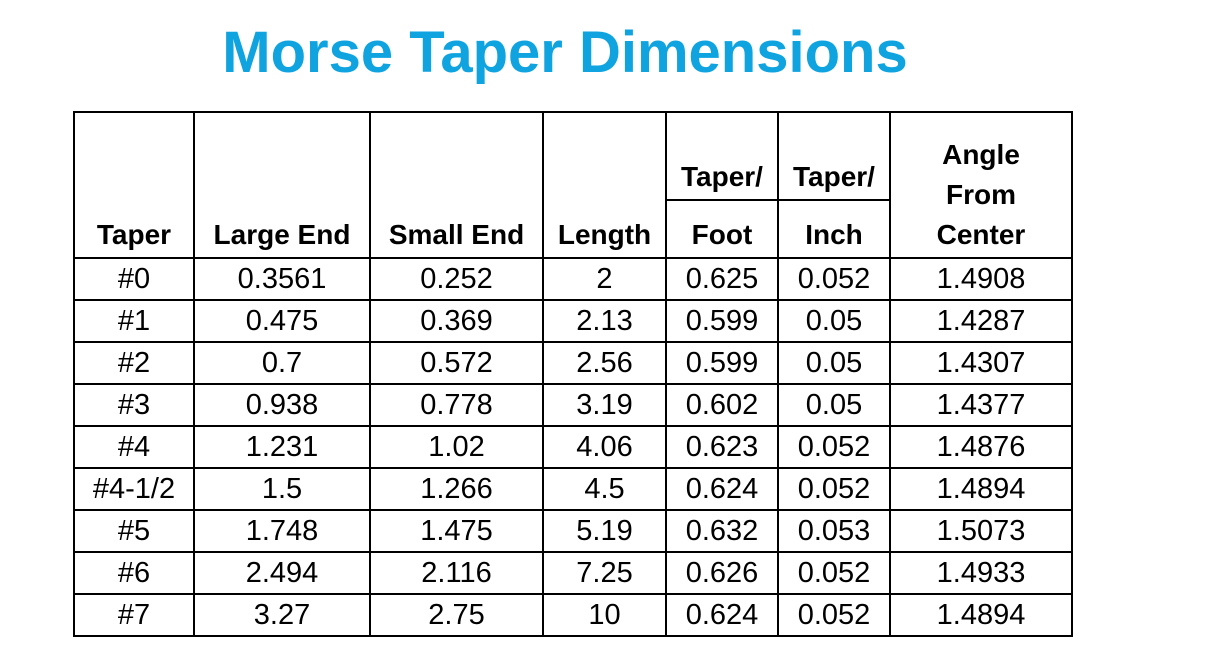  Describe the element at coordinates (981, 321) in the screenshot. I see `cell-angle-from-center: 1.4287` at that location.